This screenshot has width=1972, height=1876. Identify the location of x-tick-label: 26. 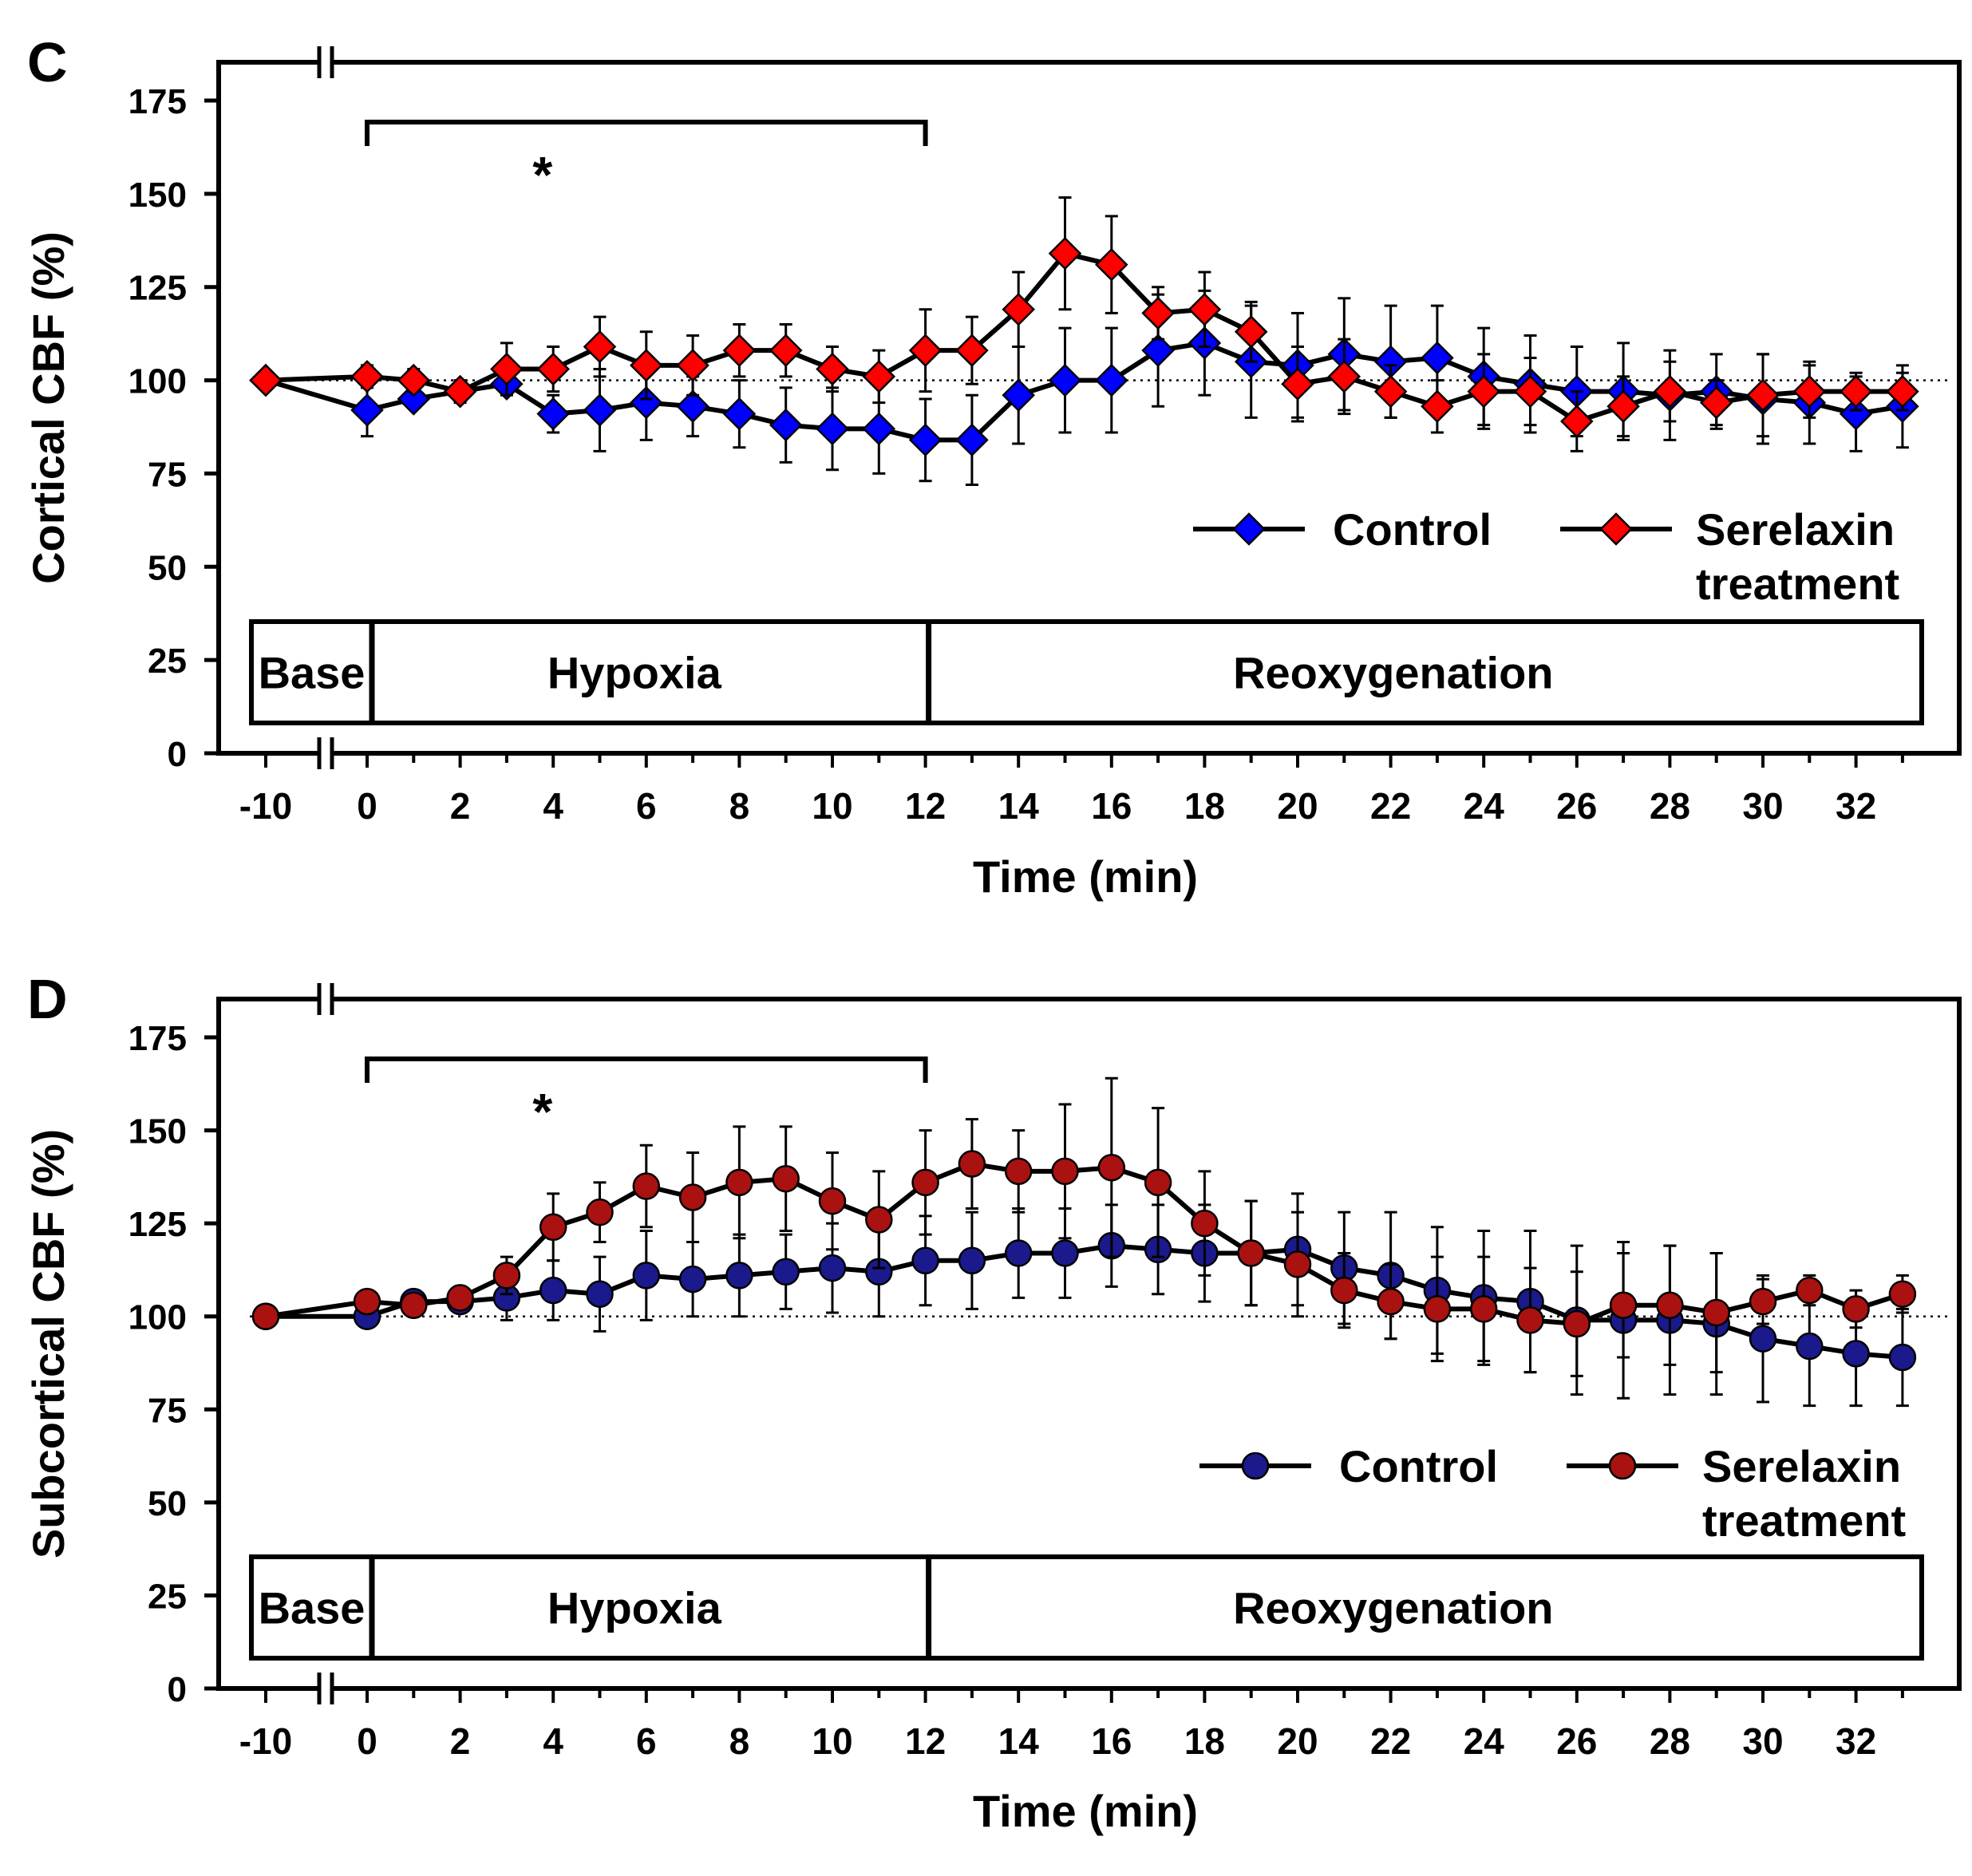
(1576, 1741).